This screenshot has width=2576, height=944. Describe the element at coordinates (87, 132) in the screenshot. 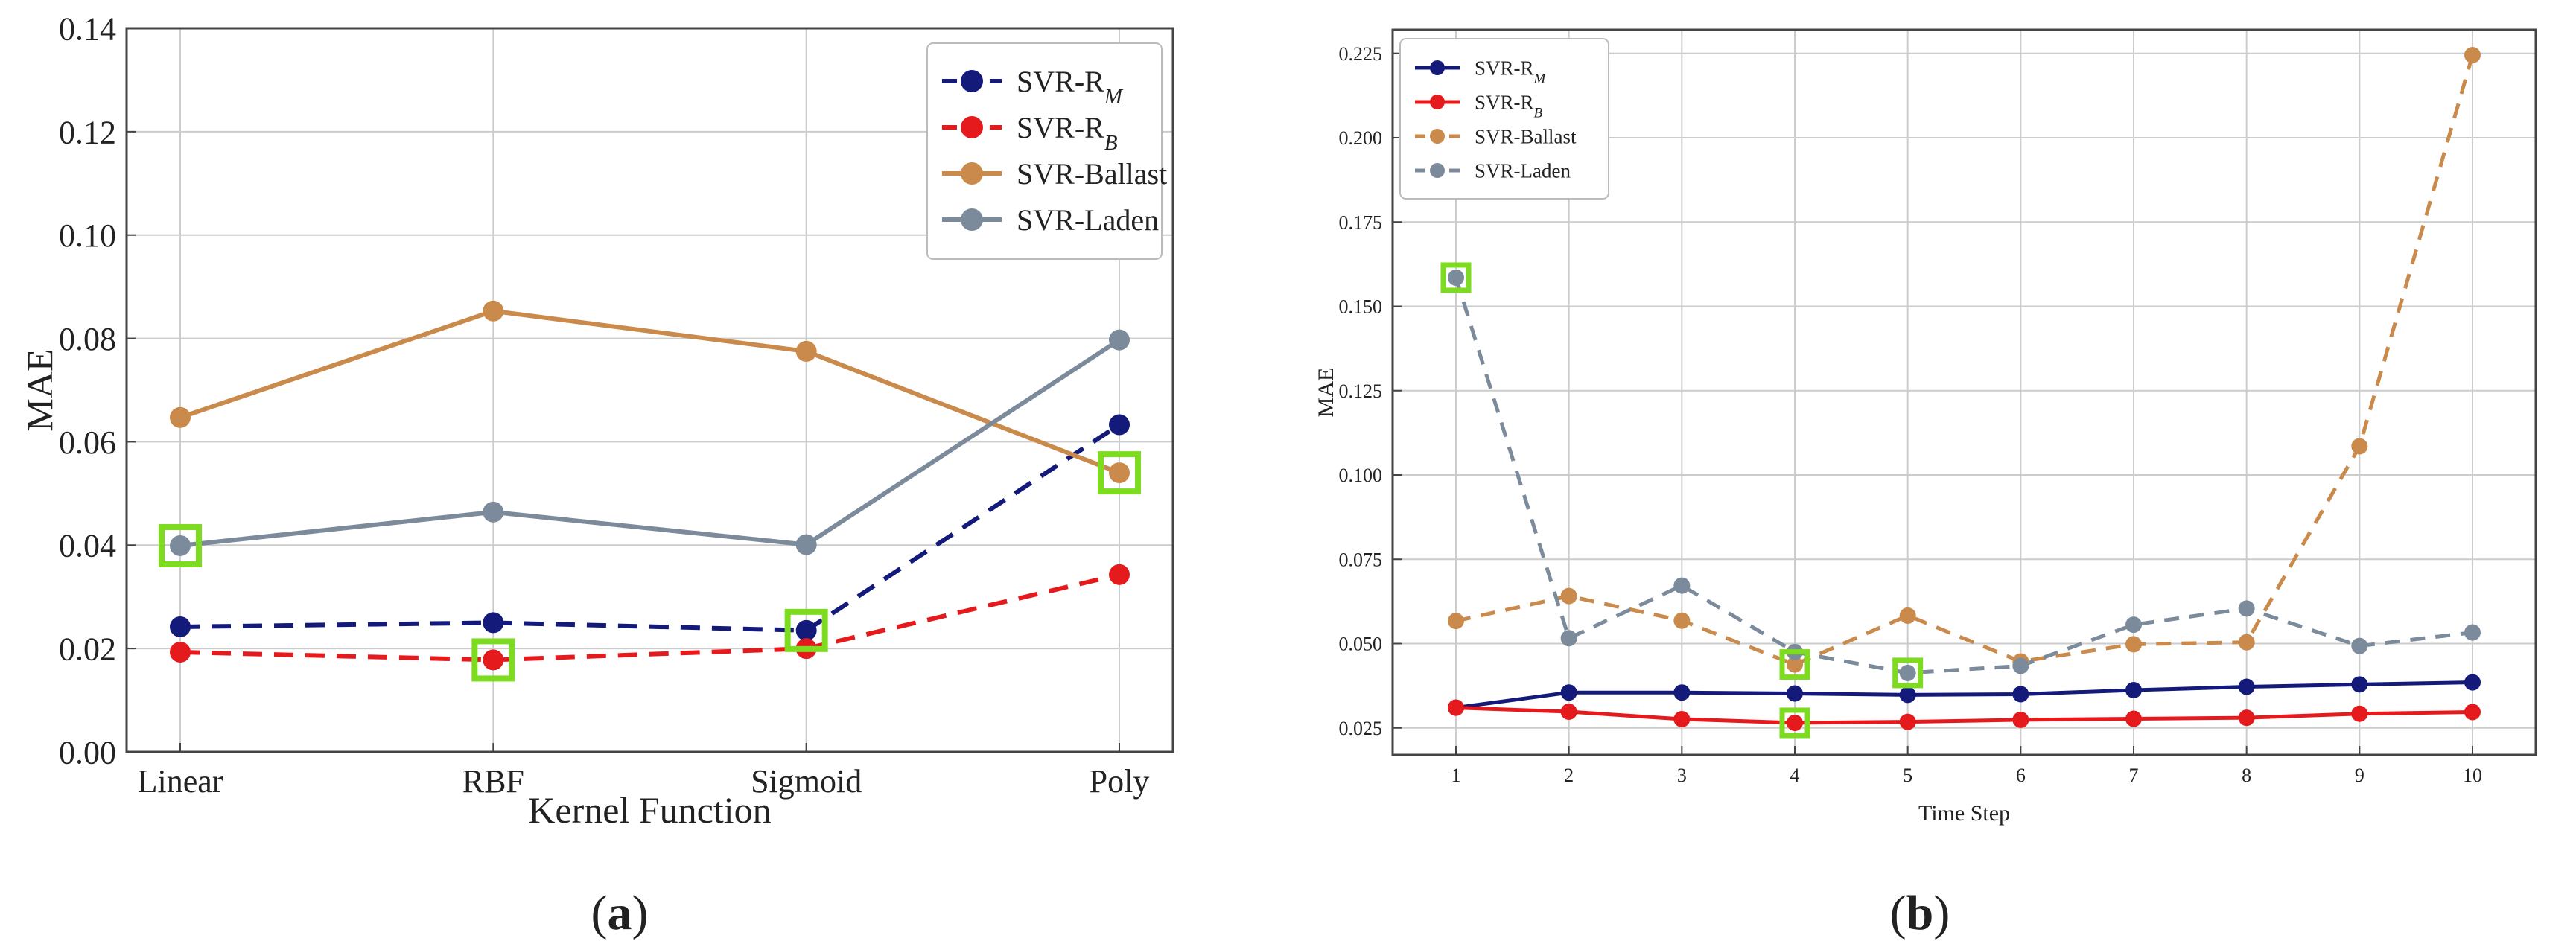

I see `y-tick-label: 0.12` at that location.